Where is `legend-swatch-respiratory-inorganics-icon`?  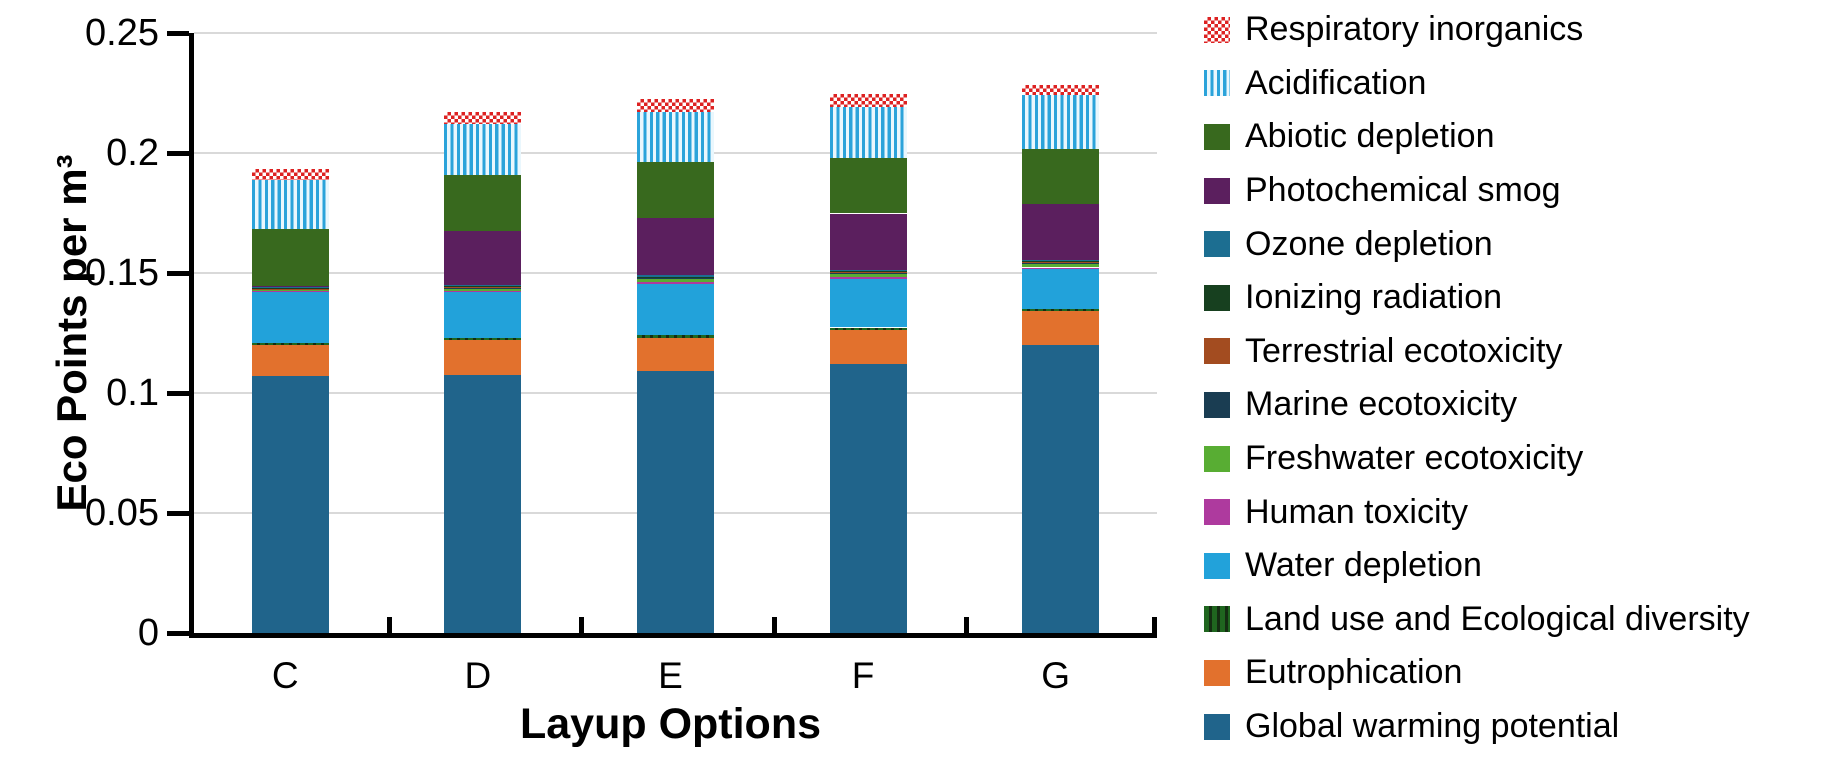 legend-swatch-respiratory-inorganics-icon is located at coordinates (1217, 29).